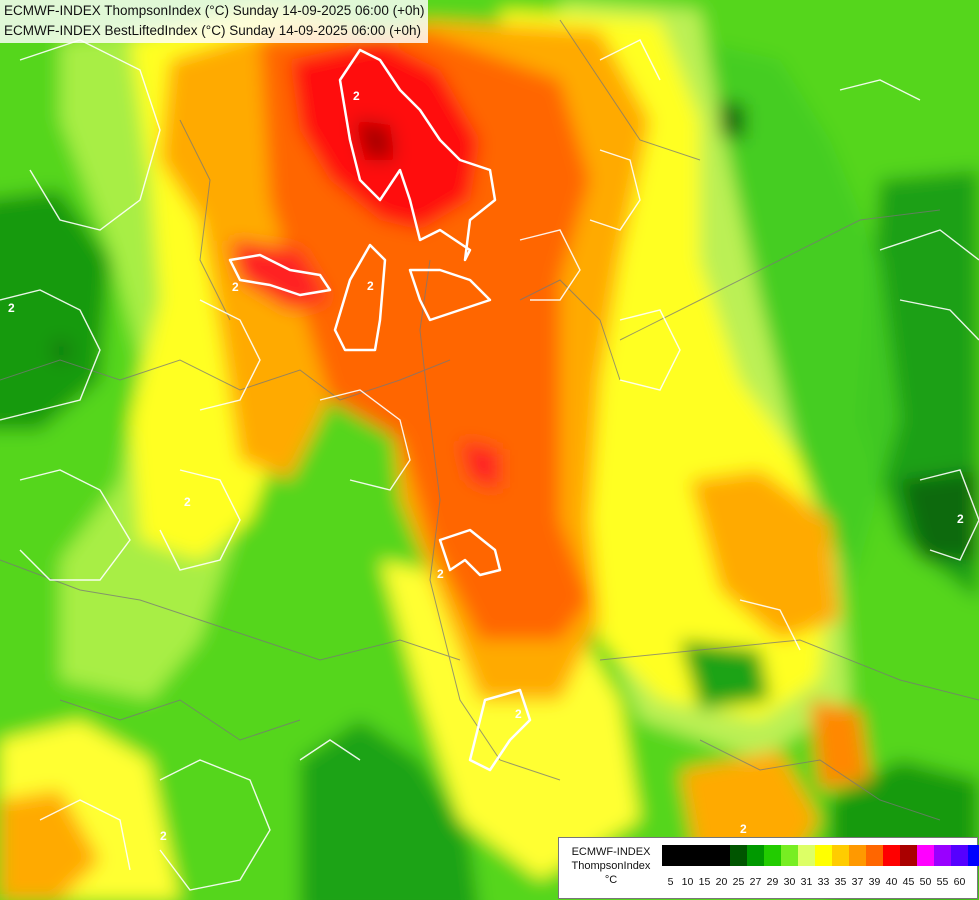  Describe the element at coordinates (823, 882) in the screenshot. I see `legend-tick-label: 33` at that location.